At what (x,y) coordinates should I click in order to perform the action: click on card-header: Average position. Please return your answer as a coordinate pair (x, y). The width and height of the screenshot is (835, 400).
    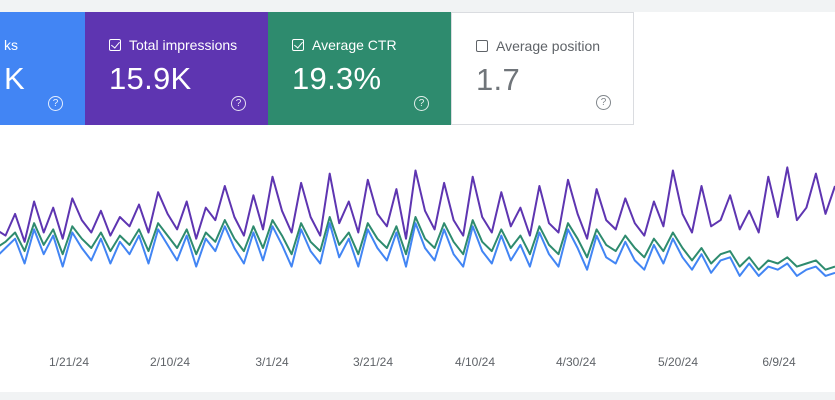
    Looking at the image, I should click on (554, 46).